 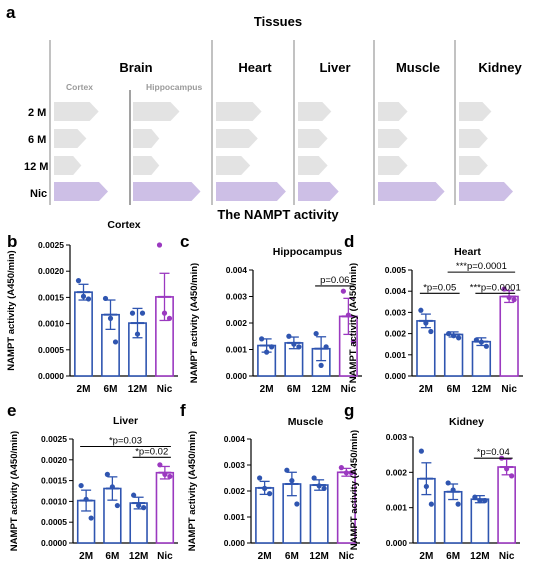 I want to click on x-tick-label: 6M, so click(x=112, y=556).